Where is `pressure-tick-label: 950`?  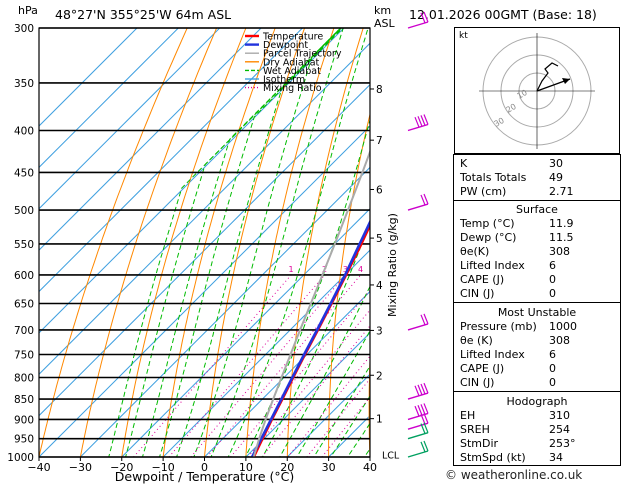 pressure-tick-label: 950 is located at coordinates (24, 440).